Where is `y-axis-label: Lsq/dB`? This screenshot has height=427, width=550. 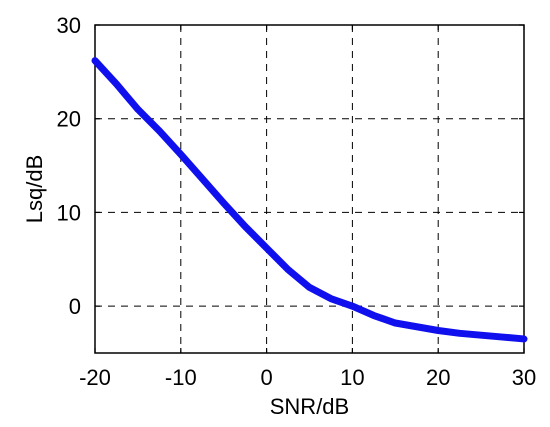 y-axis-label: Lsq/dB is located at coordinates (34, 189).